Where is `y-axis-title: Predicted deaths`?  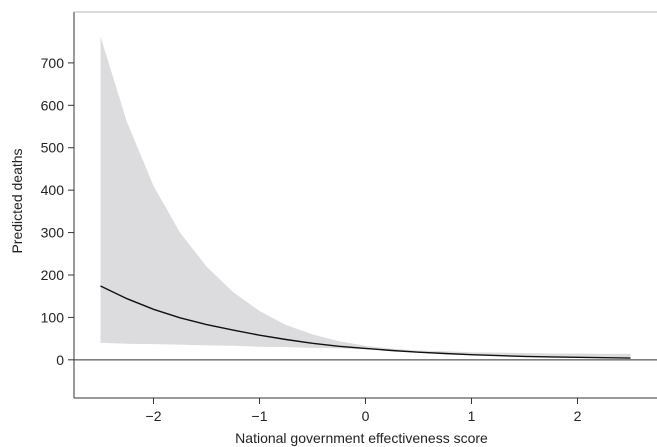
y-axis-title: Predicted deaths is located at coordinates (17, 200).